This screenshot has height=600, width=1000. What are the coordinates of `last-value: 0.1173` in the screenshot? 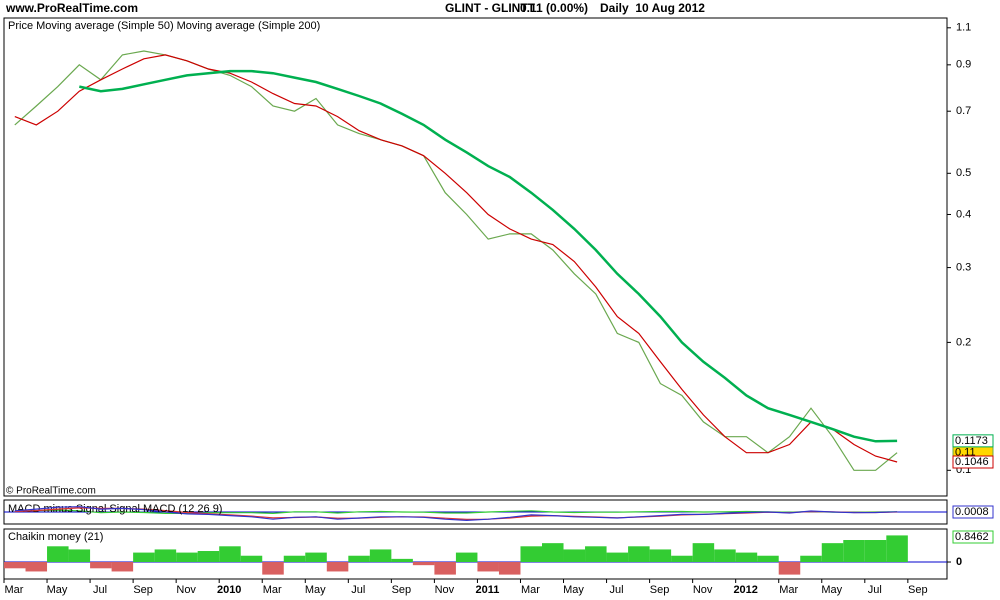 It's located at (971, 441).